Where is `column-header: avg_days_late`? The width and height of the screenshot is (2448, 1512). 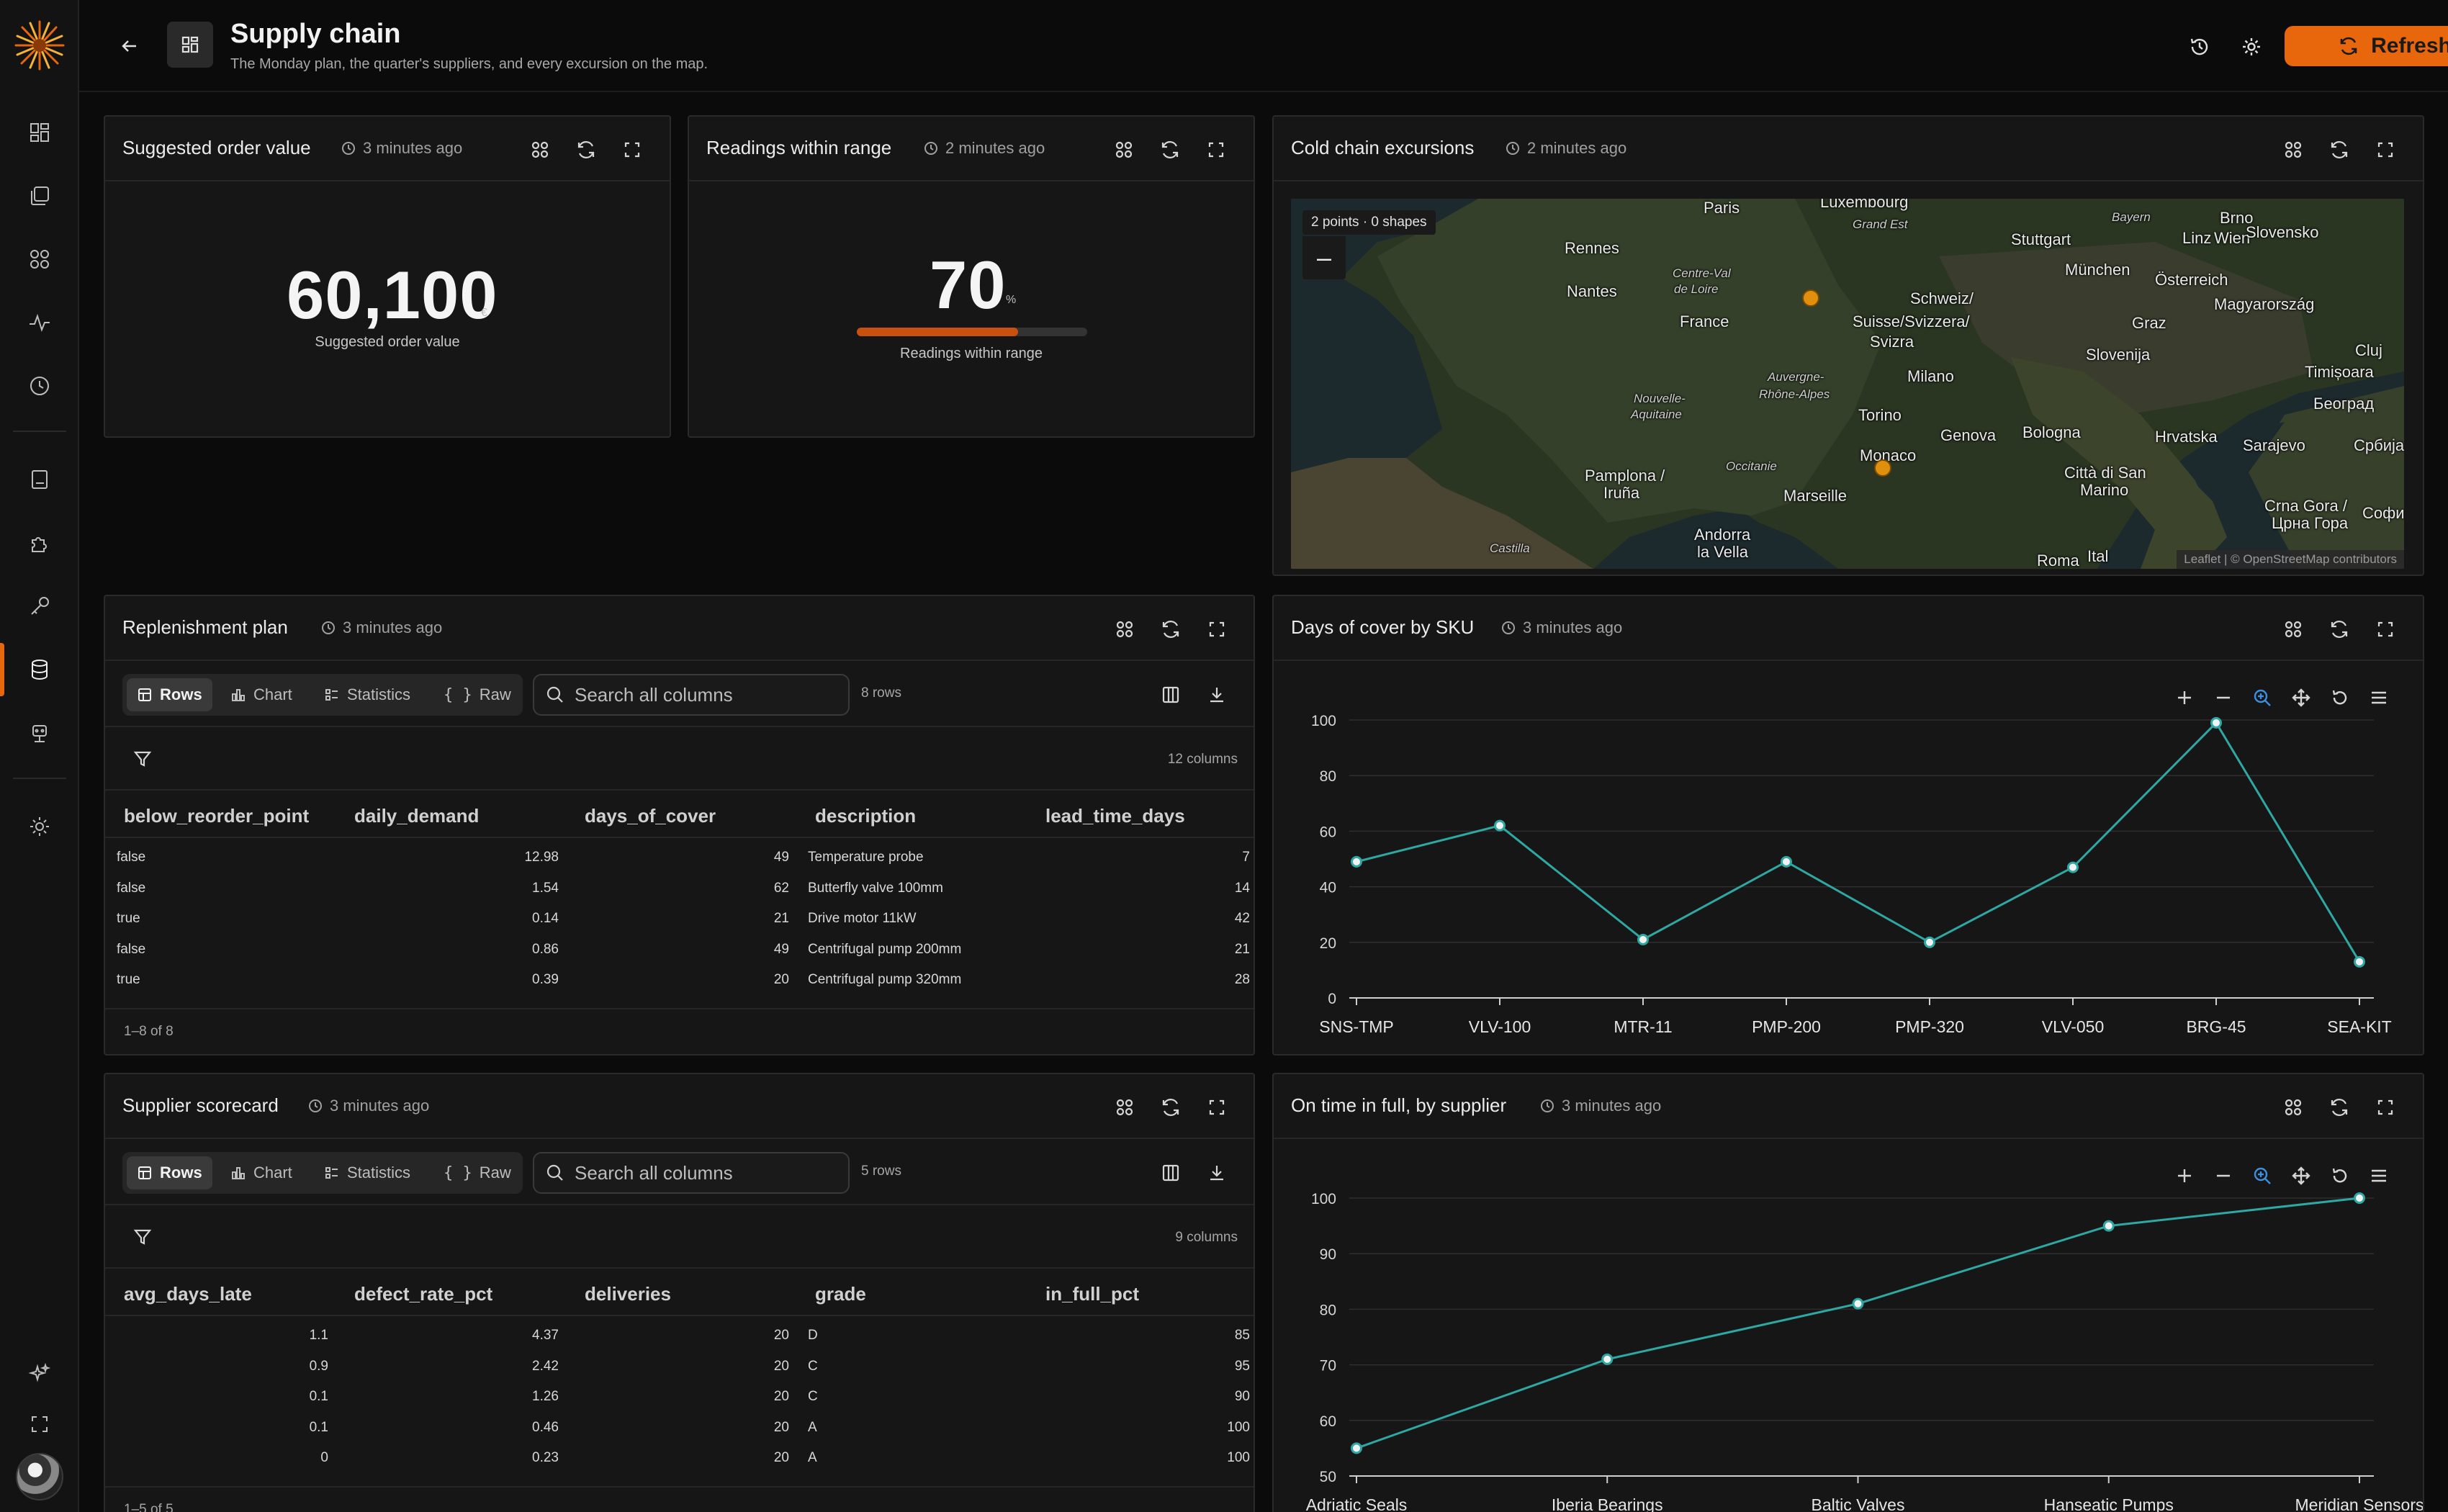
column-header: avg_days_late is located at coordinates (188, 1294).